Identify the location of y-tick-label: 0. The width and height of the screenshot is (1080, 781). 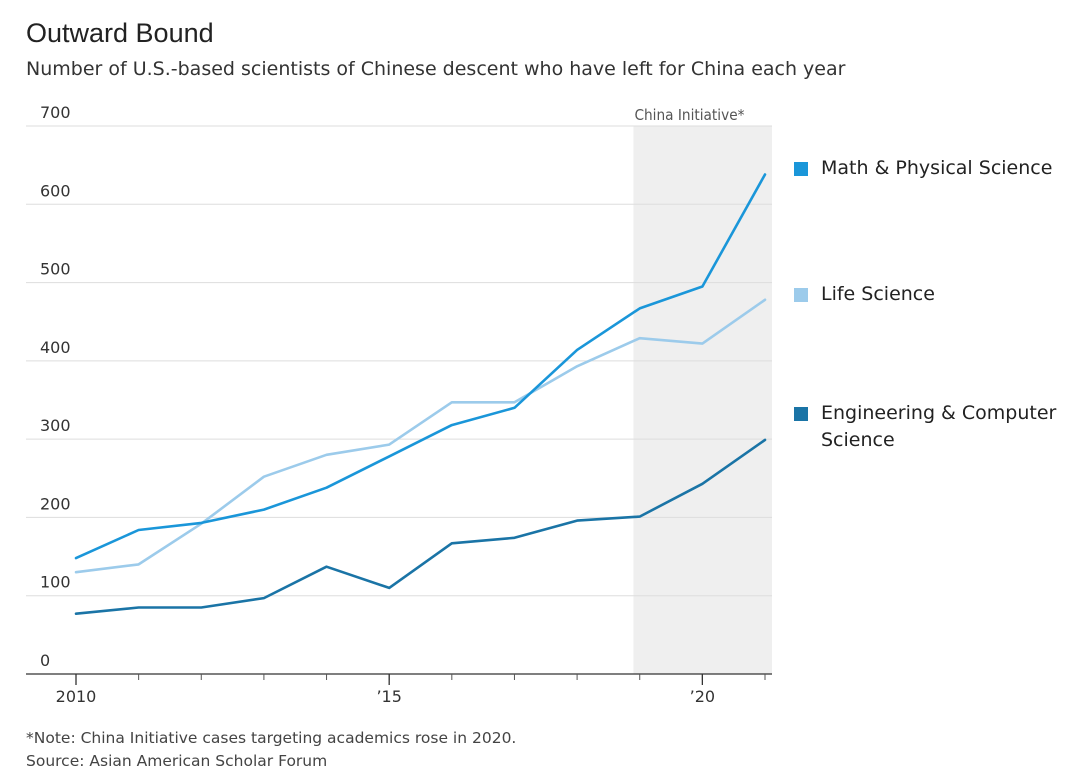
(45, 660).